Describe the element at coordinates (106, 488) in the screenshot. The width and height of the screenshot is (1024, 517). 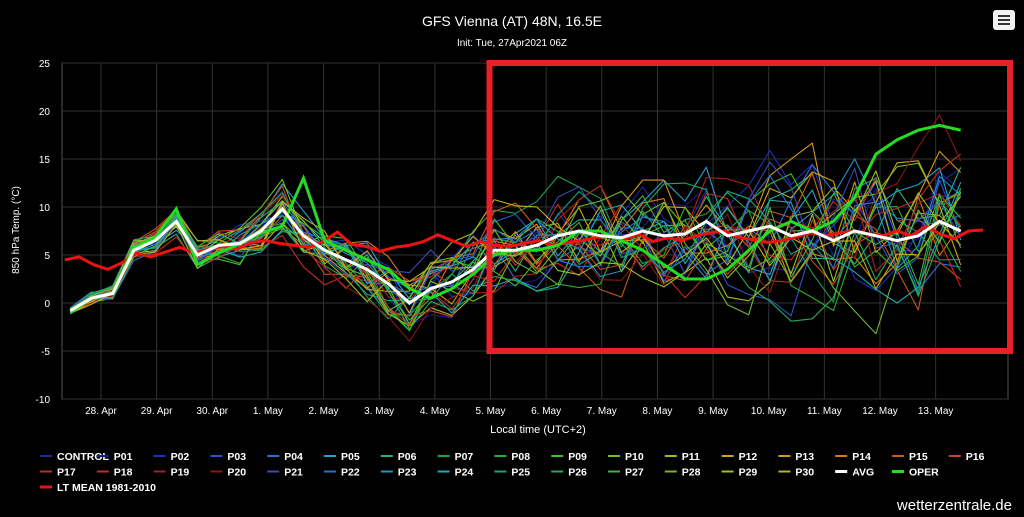
I see `legend-label: LT MEAN 1981-2010` at that location.